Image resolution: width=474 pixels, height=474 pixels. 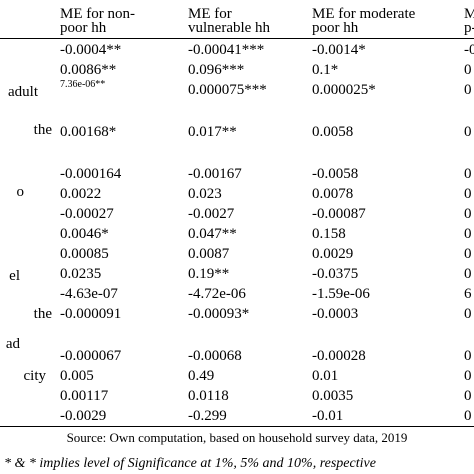 I want to click on table-cell: -0.00087, so click(x=339, y=214).